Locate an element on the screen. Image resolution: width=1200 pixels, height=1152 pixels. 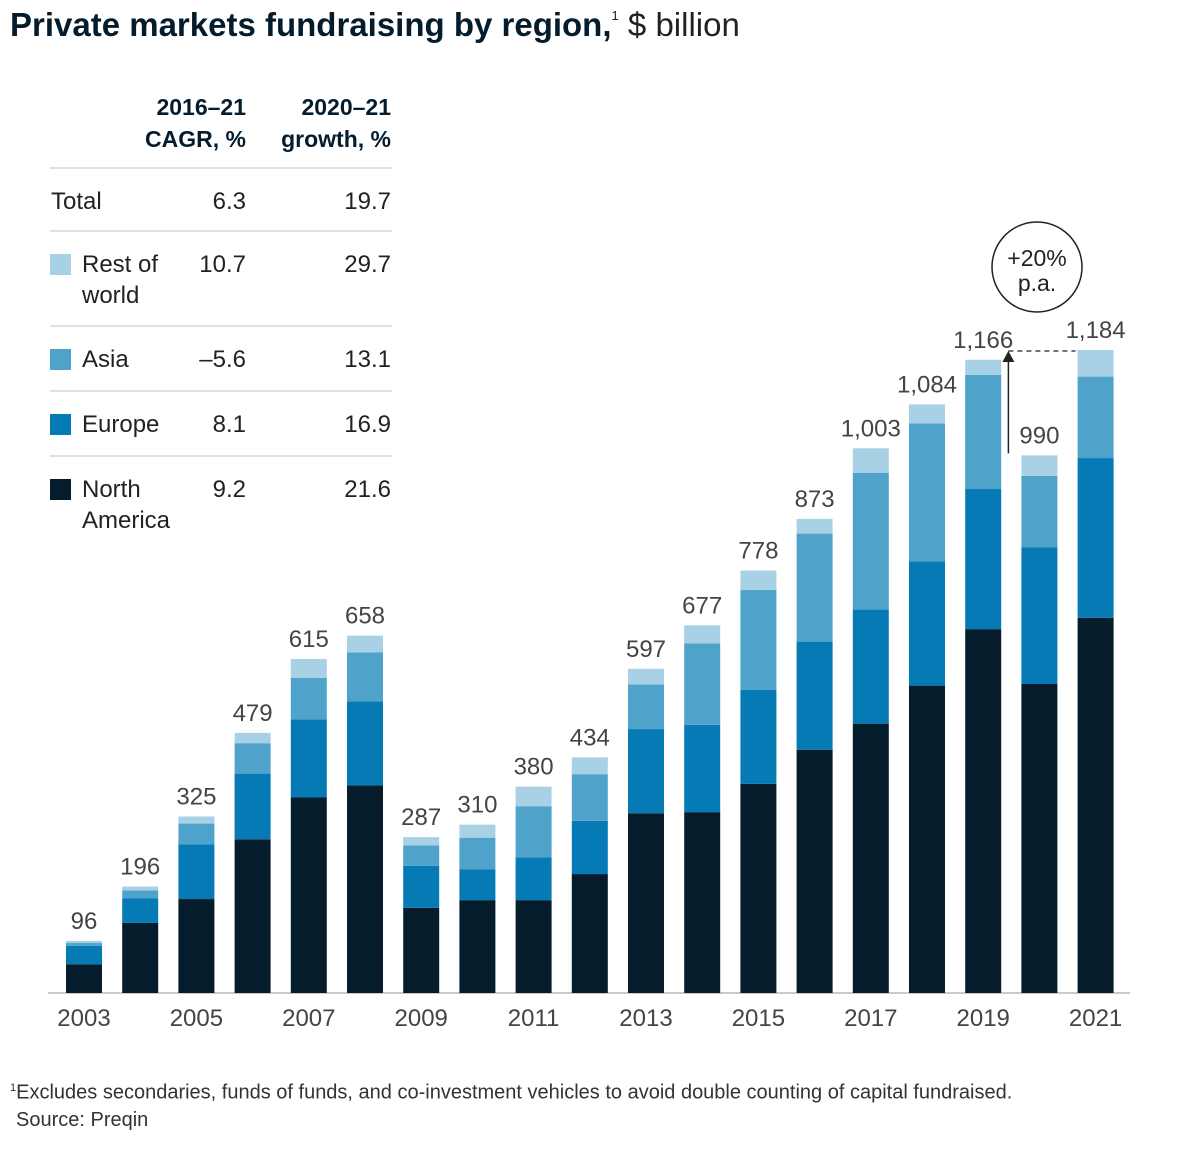
source-text: Source: Preqin is located at coordinates (82, 1119).